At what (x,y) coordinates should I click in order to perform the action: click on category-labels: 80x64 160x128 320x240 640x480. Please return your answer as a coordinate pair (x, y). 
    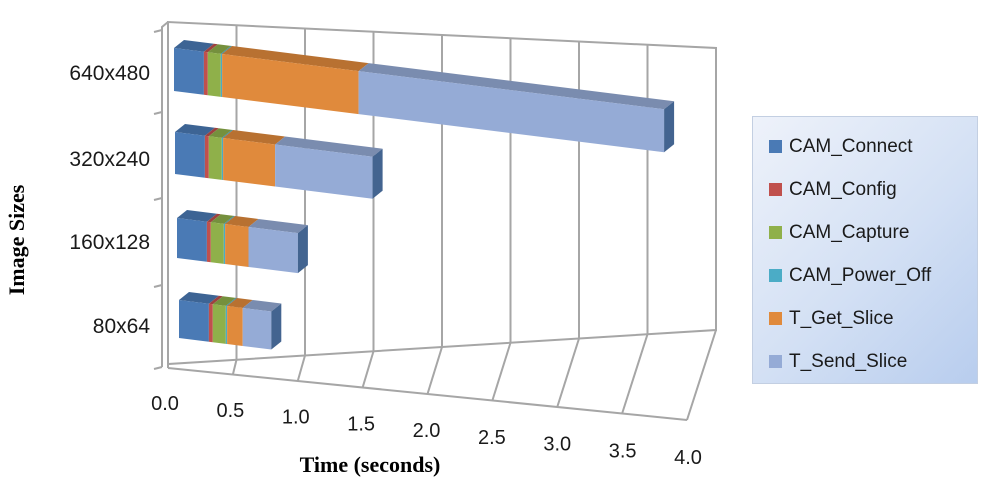
    Looking at the image, I should click on (109, 200).